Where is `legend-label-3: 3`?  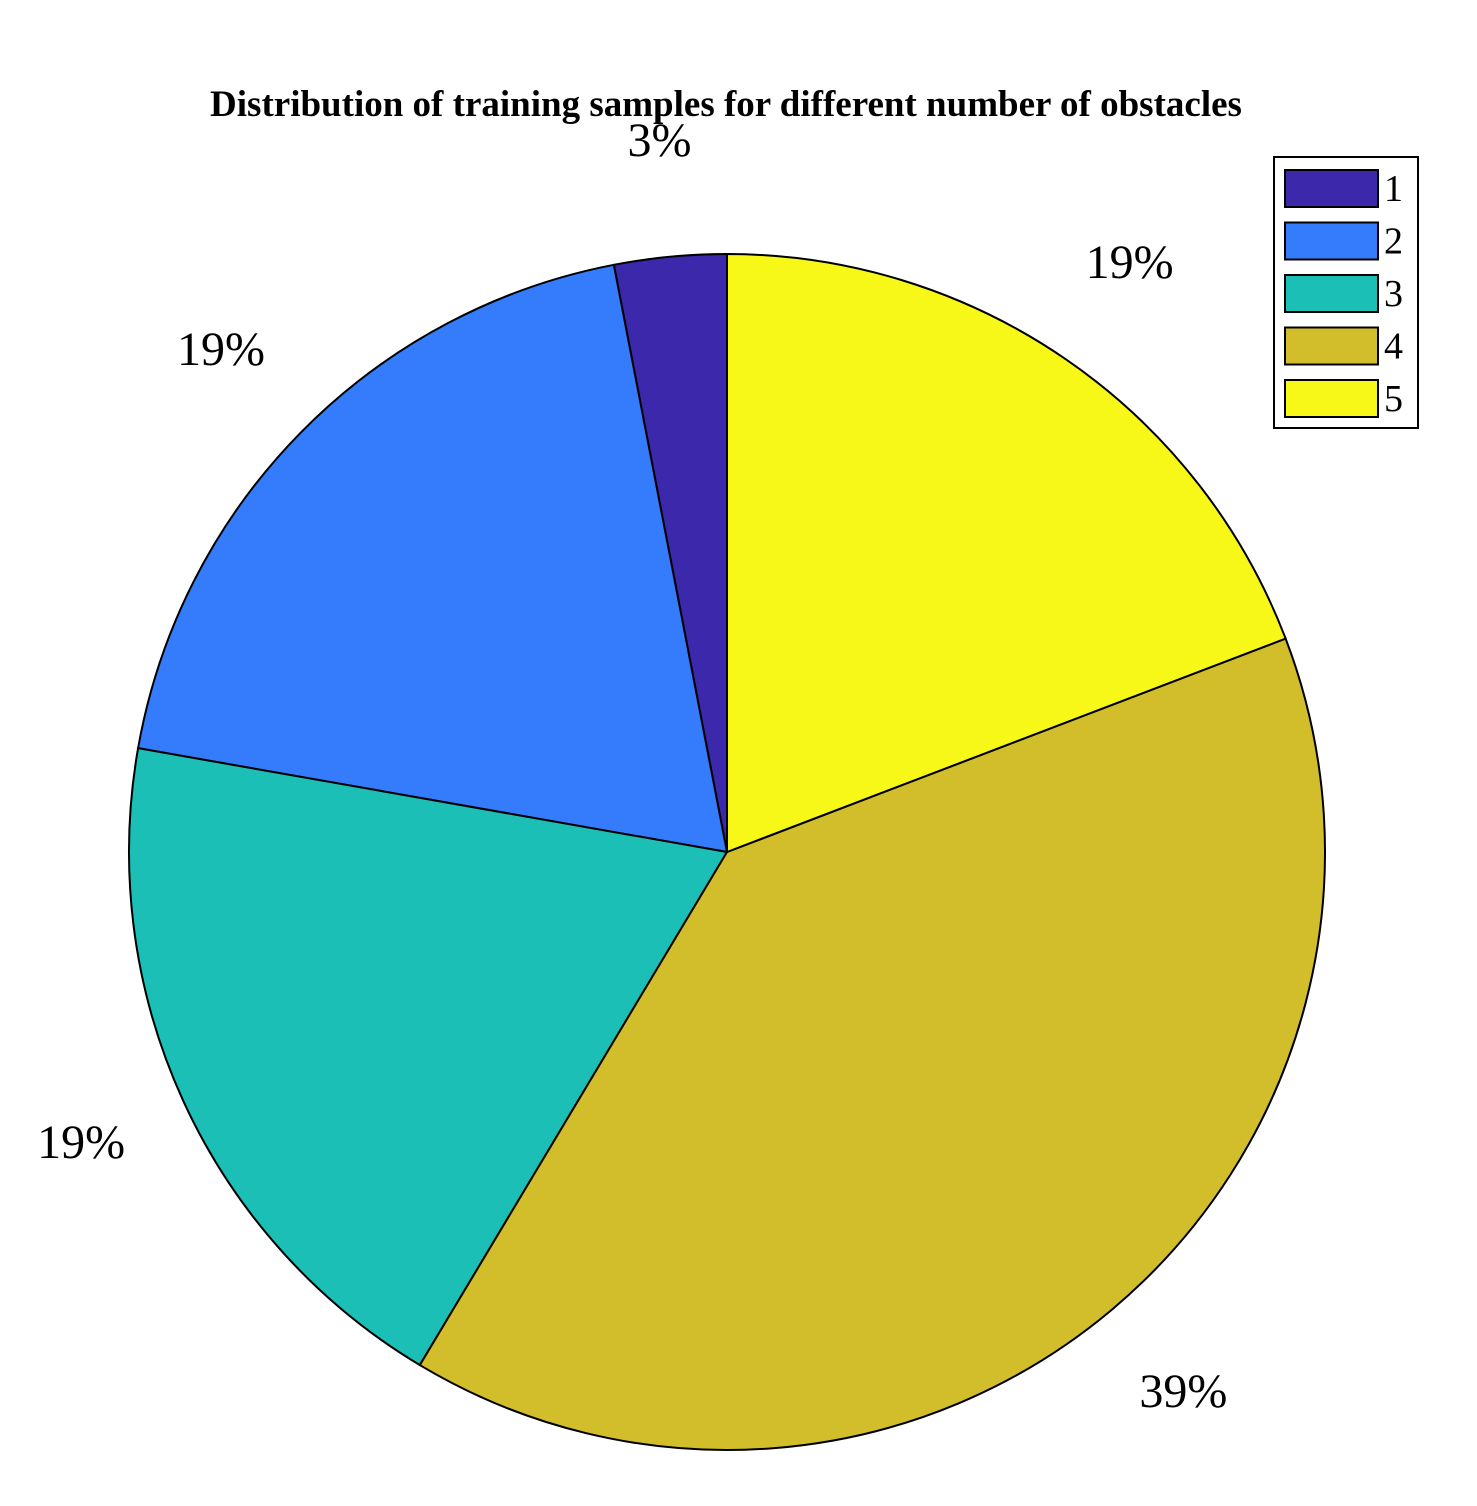 legend-label-3: 3 is located at coordinates (1393, 294).